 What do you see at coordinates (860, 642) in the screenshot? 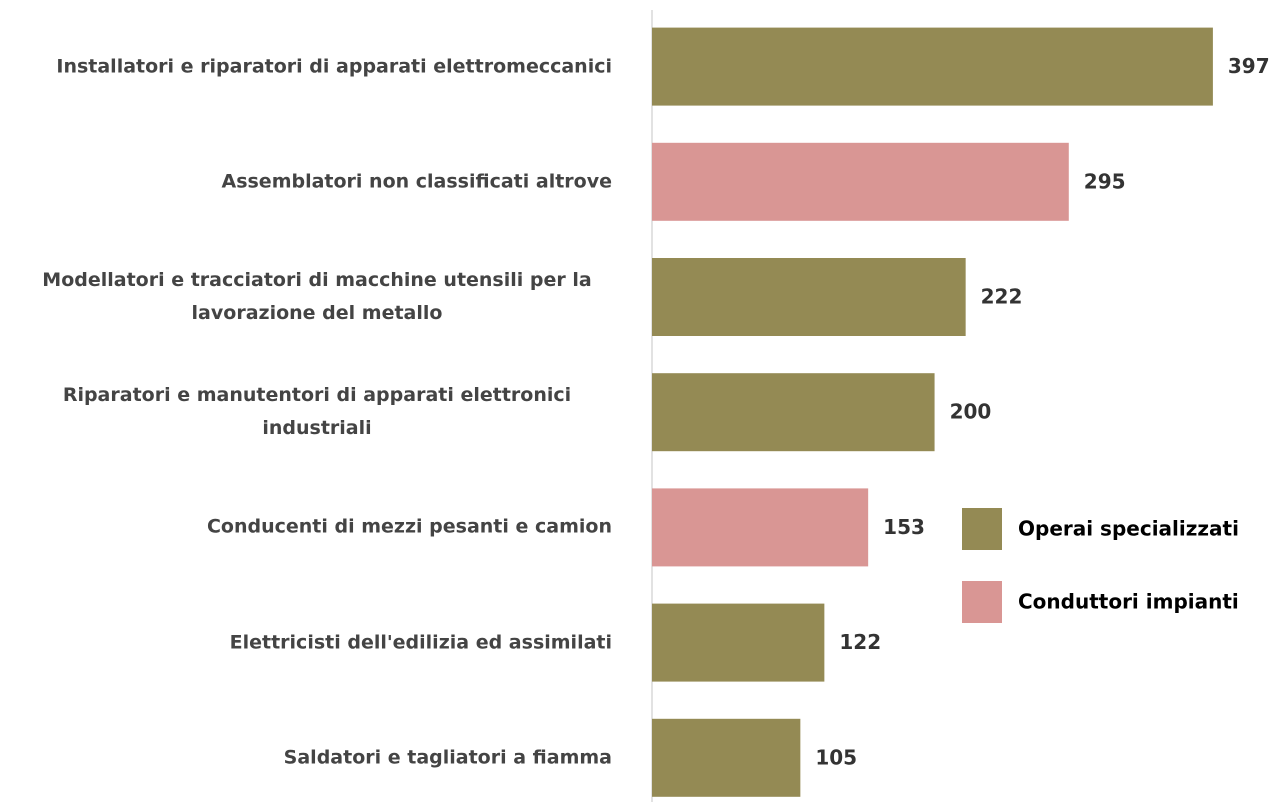
I see `value-label: 122` at bounding box center [860, 642].